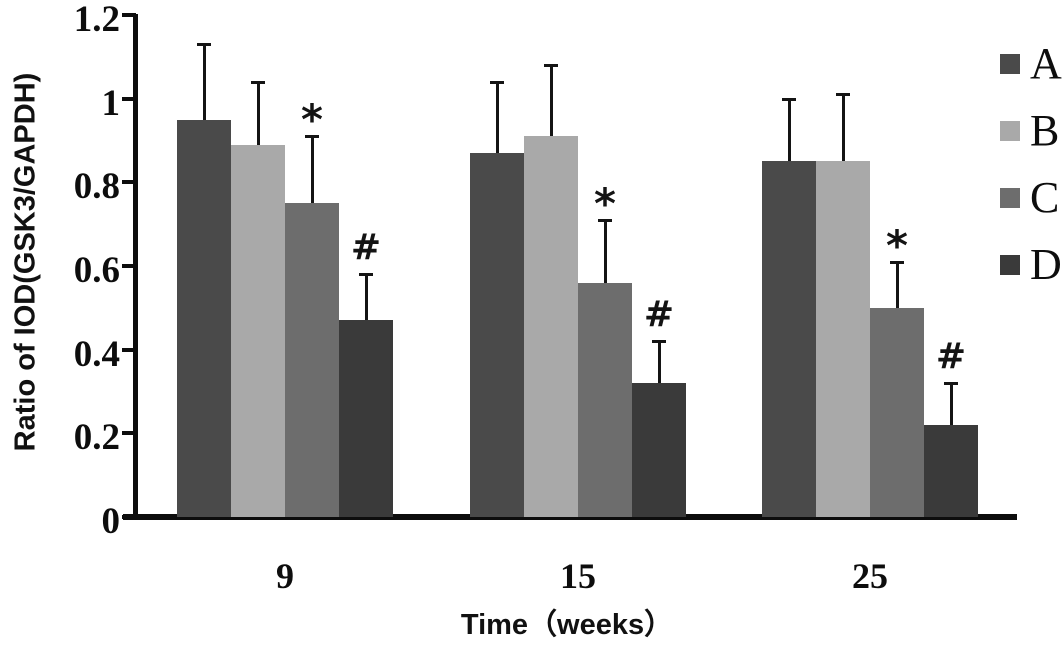 Image resolution: width=1063 pixels, height=651 pixels. I want to click on legend-item-B: B, so click(1029, 131).